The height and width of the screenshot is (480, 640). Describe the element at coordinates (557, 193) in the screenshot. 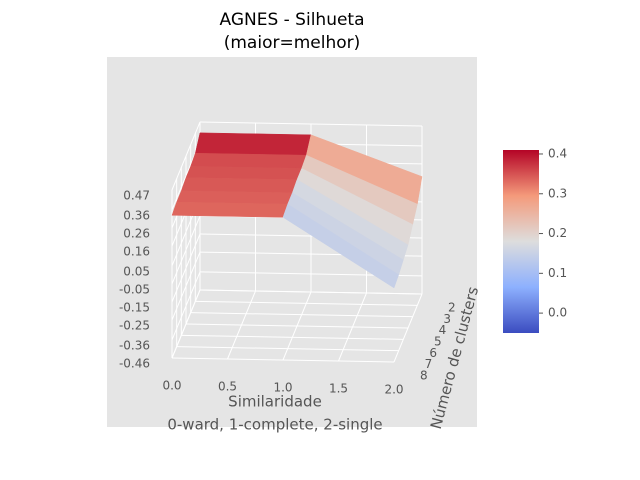

I see `colorbar-tick-label: 0.3` at that location.